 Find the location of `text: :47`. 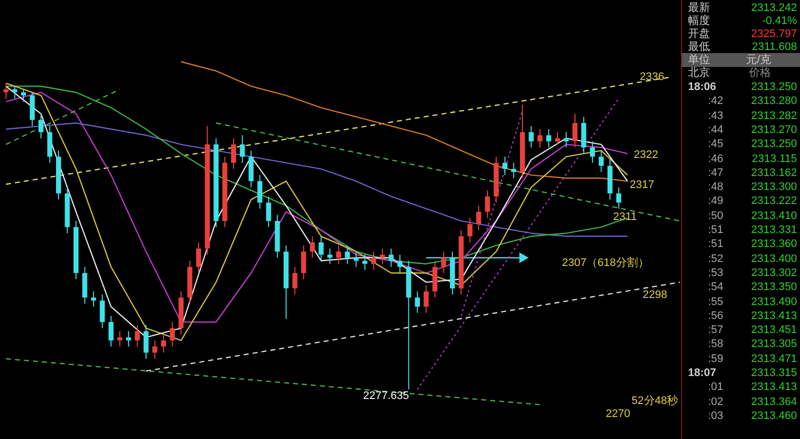

text: :47 is located at coordinates (716, 172).